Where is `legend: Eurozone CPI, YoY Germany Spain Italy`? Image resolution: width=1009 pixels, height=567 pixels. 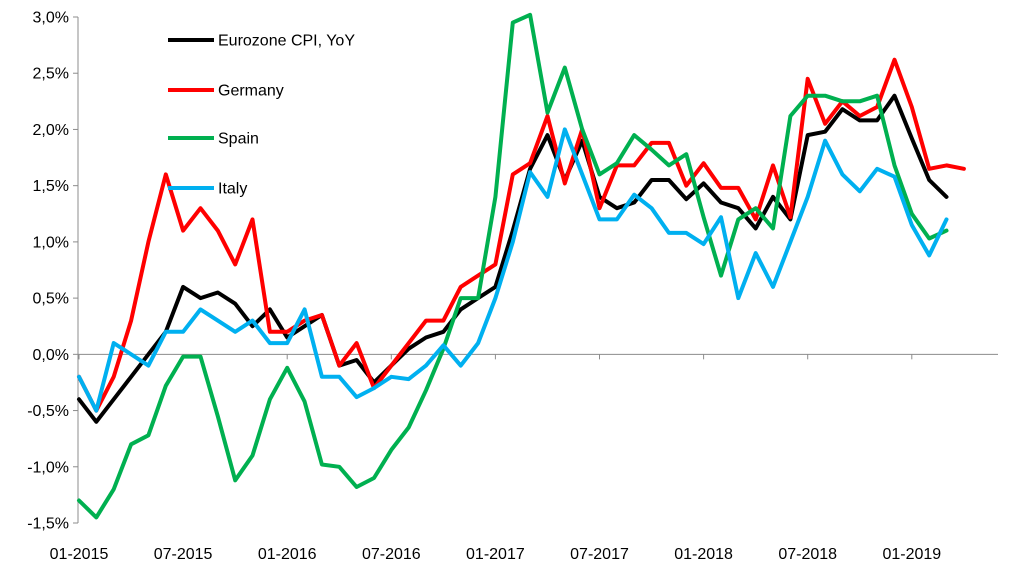
legend: Eurozone CPI, YoY Germany Spain Italy is located at coordinates (261, 115).